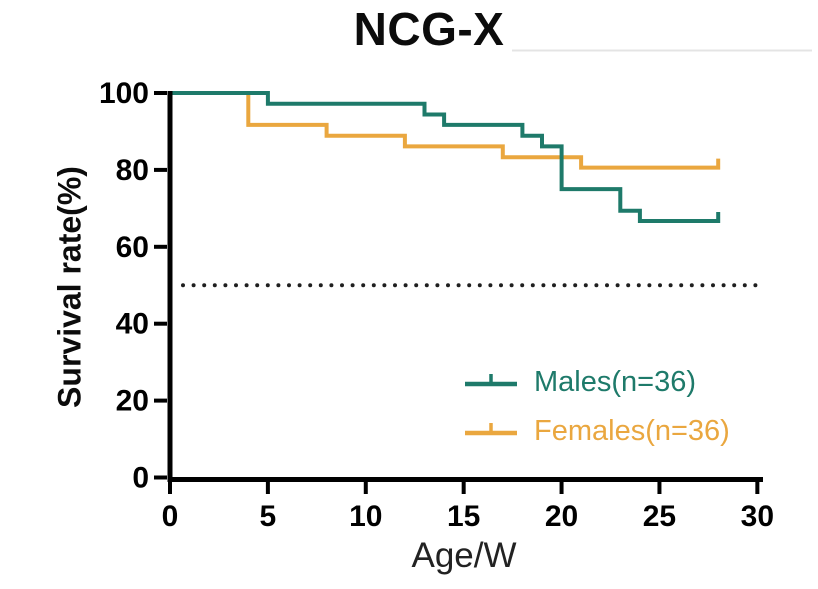 This screenshot has height=589, width=818. I want to click on x-tick-label: 20, so click(561, 516).